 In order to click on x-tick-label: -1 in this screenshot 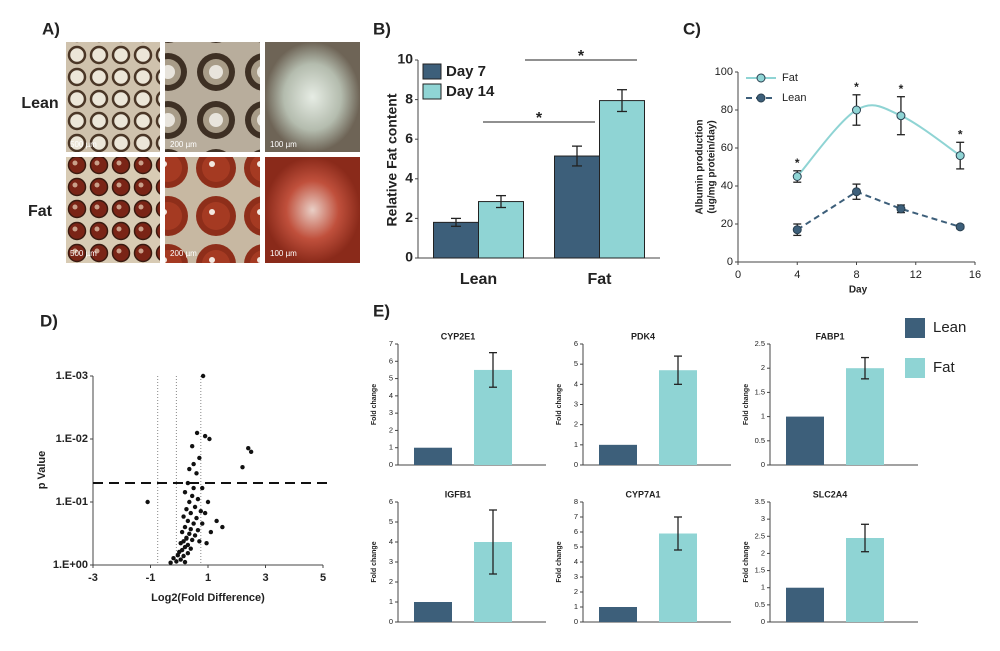, I will do `click(151, 578)`.